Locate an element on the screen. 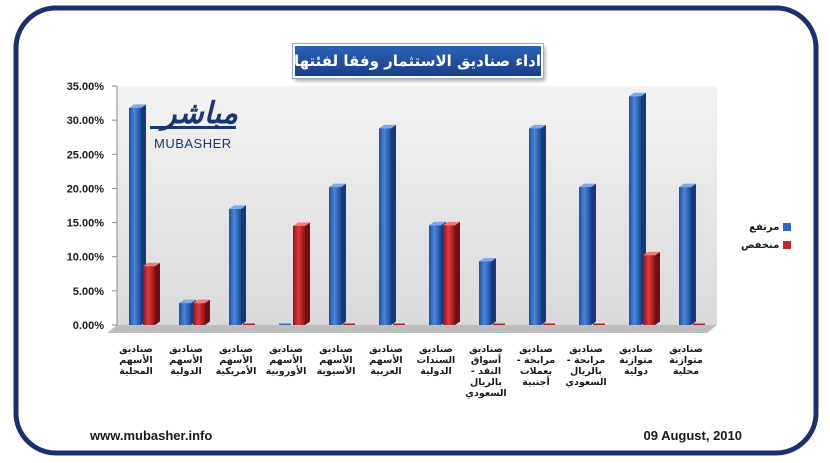 The width and height of the screenshot is (830, 463). category-label: صناديق الأسهم الآسيوية is located at coordinates (336, 360).